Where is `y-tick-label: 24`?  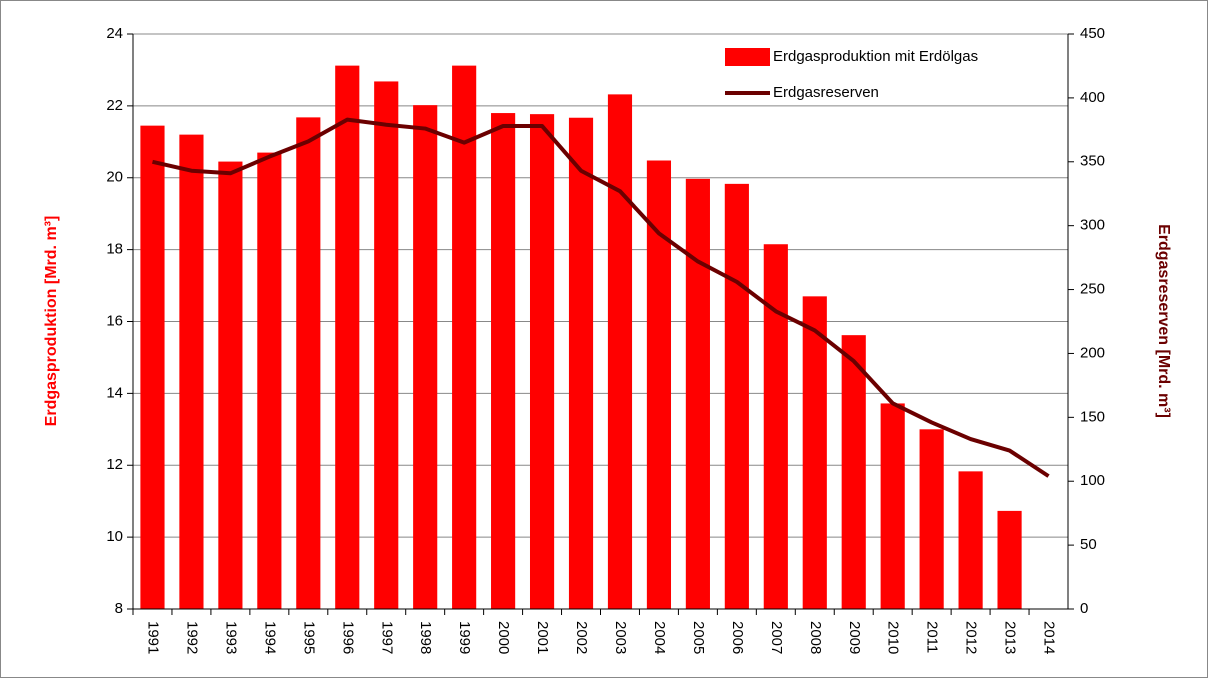 y-tick-label: 24 is located at coordinates (114, 33).